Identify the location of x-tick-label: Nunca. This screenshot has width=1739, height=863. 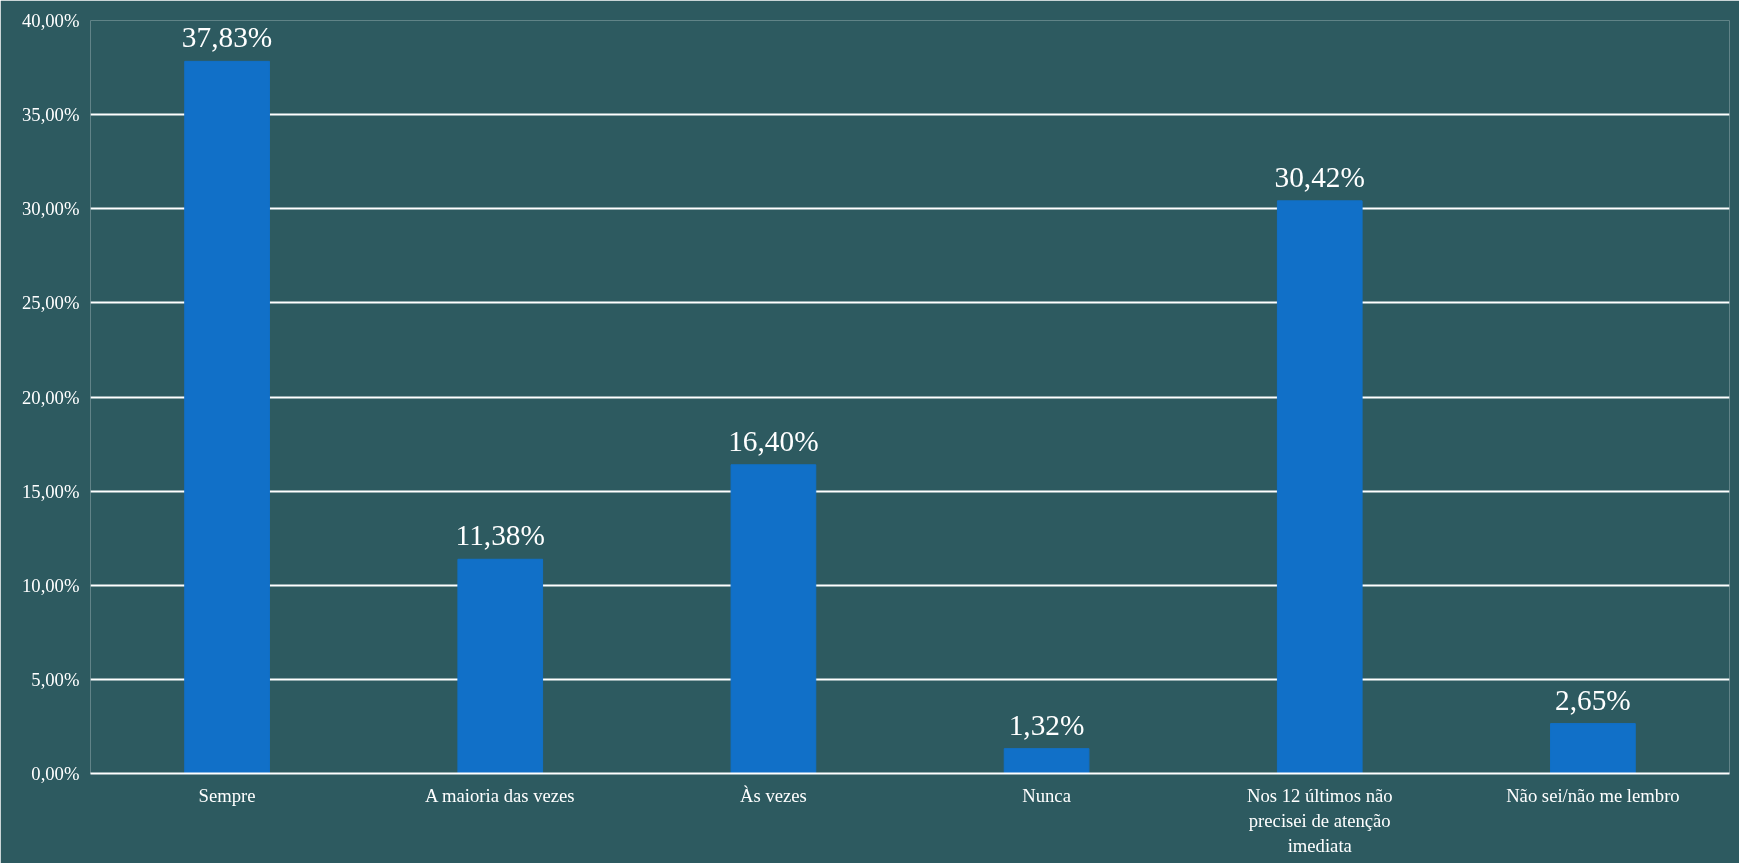
(1047, 795).